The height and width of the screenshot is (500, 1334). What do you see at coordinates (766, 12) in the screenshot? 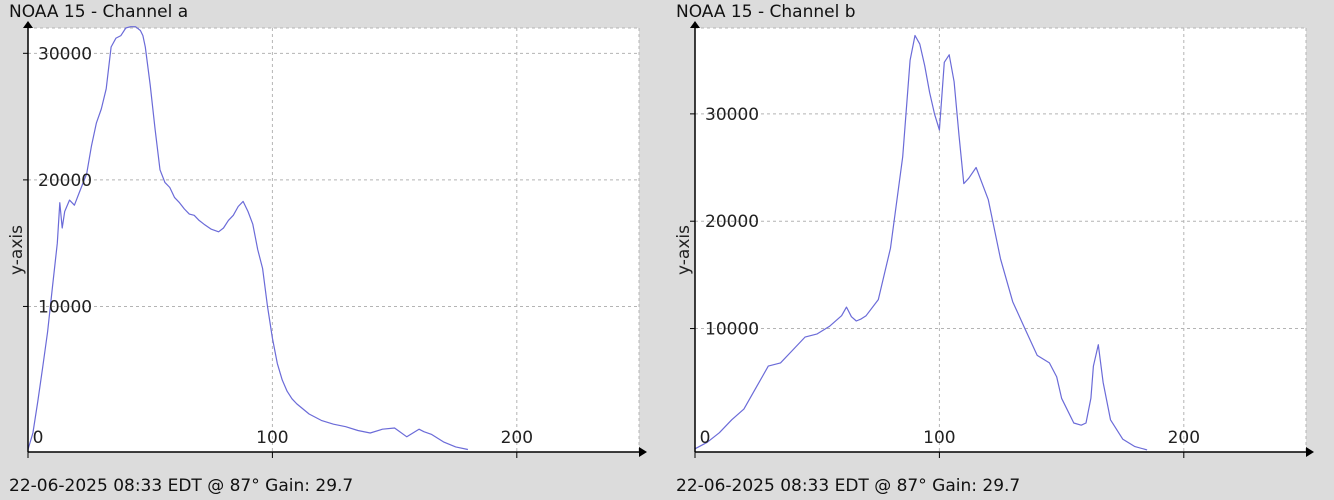
I see `chart-title: NOAA 15 - Channel b` at bounding box center [766, 12].